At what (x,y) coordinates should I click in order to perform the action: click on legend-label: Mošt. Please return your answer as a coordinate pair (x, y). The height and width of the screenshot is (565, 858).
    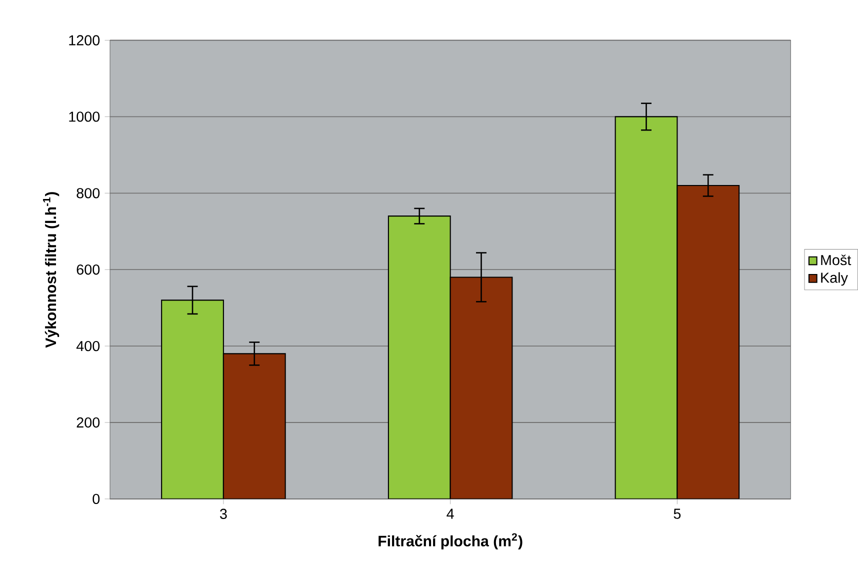
    Looking at the image, I should click on (836, 260).